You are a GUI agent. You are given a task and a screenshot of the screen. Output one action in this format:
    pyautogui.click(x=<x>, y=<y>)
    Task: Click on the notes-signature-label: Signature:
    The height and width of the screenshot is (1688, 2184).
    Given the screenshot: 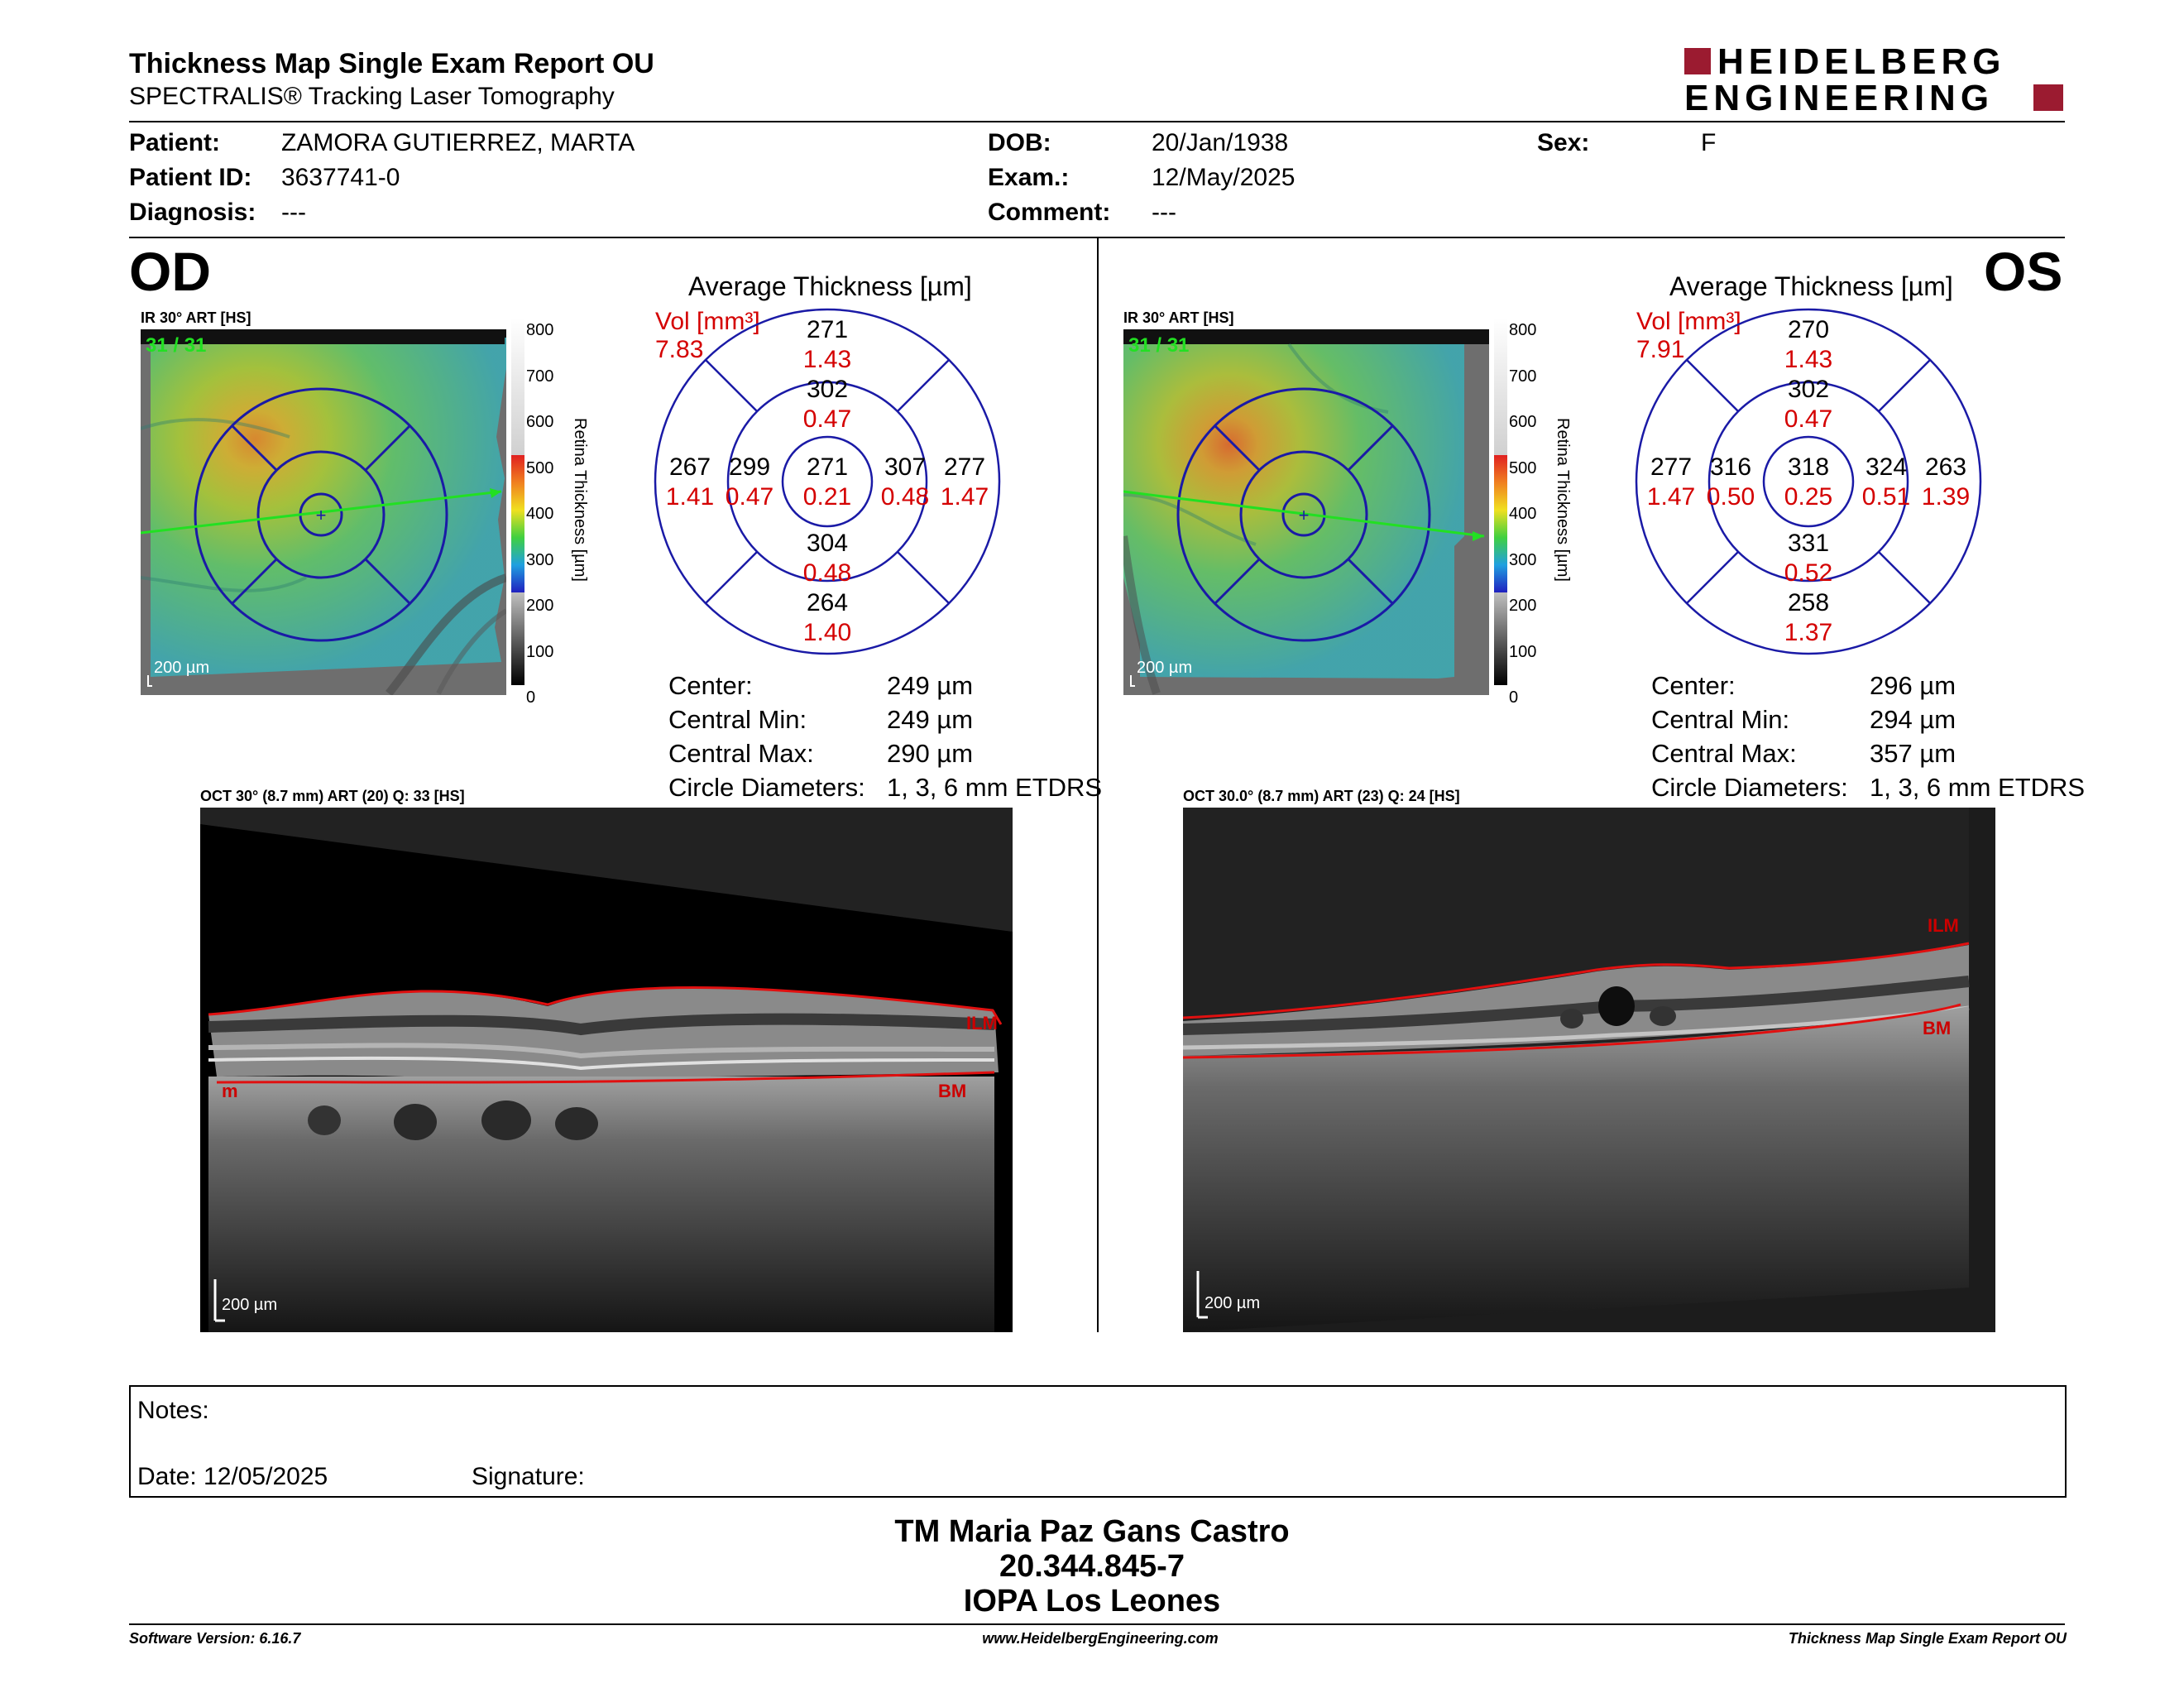 What is the action you would take?
    pyautogui.click(x=528, y=1476)
    